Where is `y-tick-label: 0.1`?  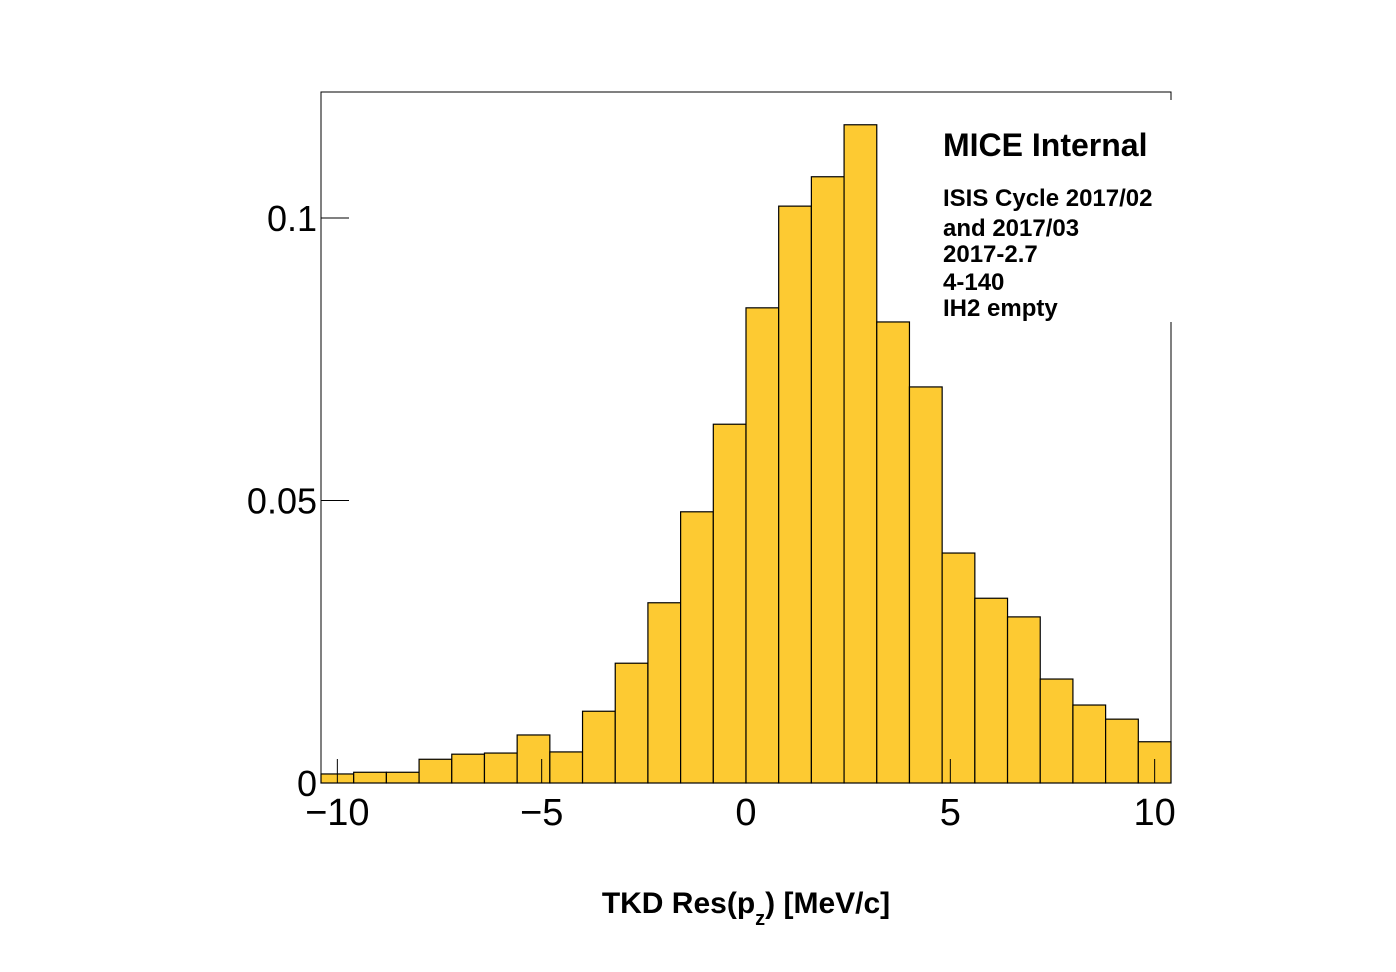 y-tick-label: 0.1 is located at coordinates (292, 218).